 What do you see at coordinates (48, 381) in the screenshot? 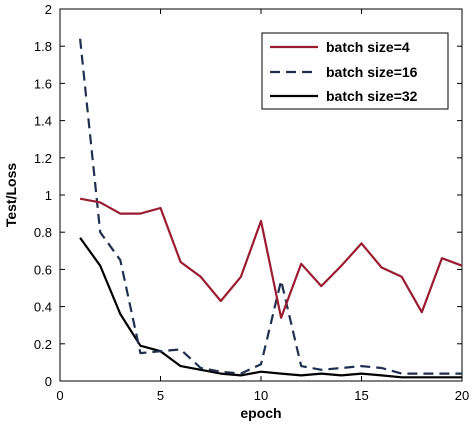
I see `y-tick-label: 0` at bounding box center [48, 381].